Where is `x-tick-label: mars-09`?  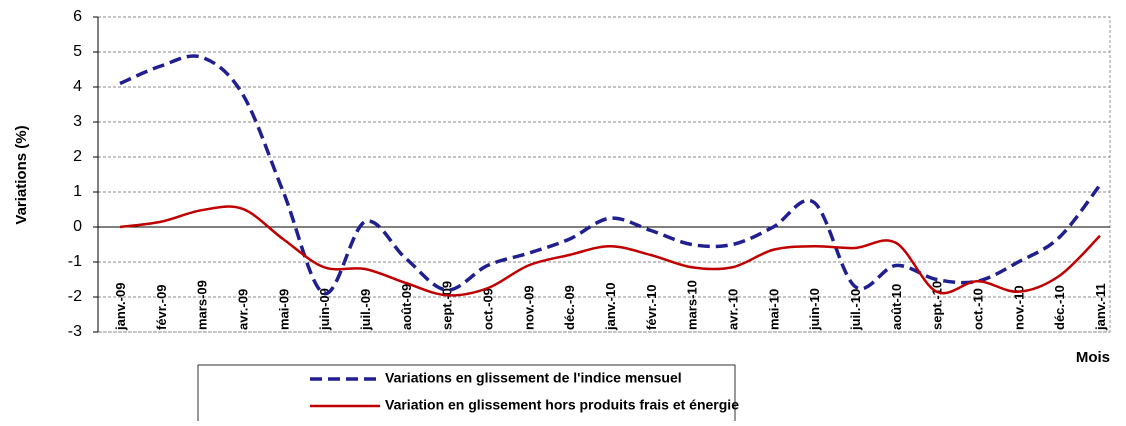 x-tick-label: mars-09 is located at coordinates (202, 305).